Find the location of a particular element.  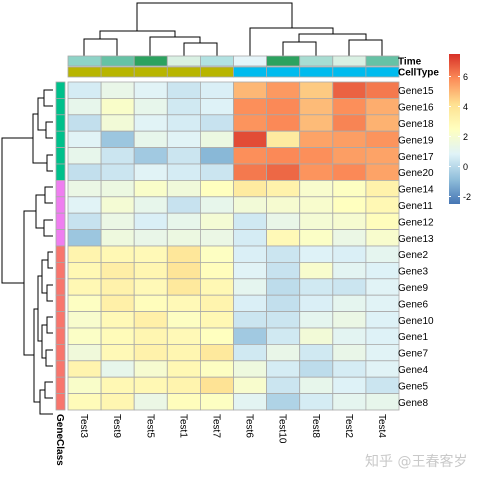

heatmap-cell-Gene15-Test4 is located at coordinates (382, 90).